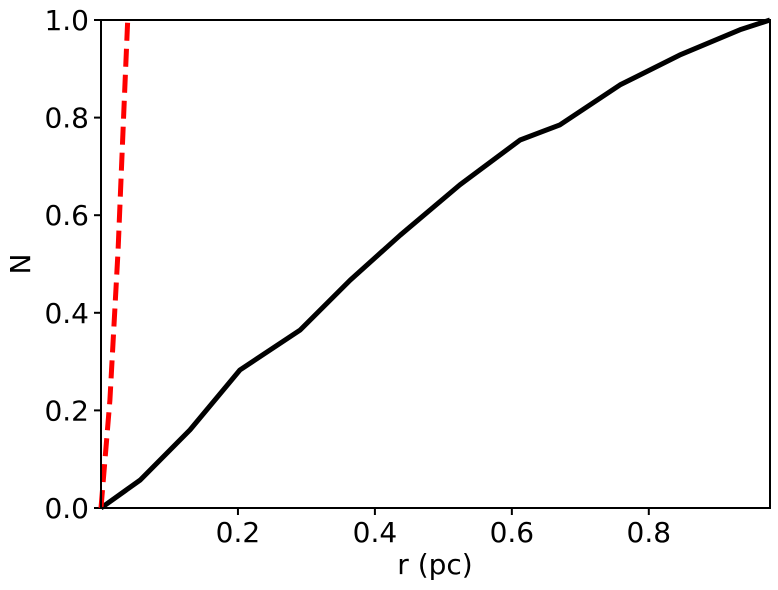 This screenshot has width=778, height=590. What do you see at coordinates (66, 215) in the screenshot?
I see `y-tick-label: 0.6` at bounding box center [66, 215].